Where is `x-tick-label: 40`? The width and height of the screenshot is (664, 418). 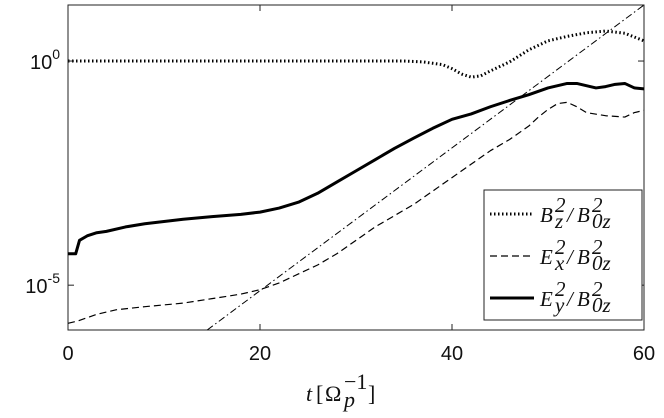
x-tick-label: 40 is located at coordinates (452, 354).